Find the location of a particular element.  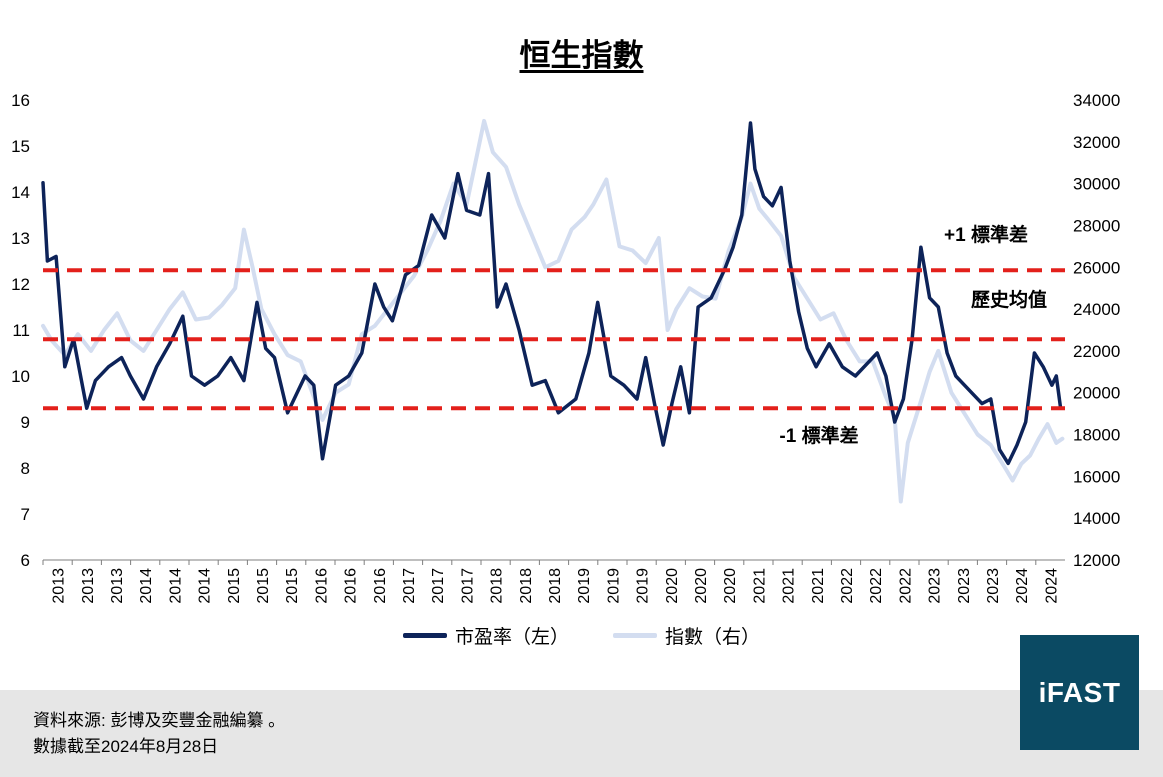

ifast-logo: iFAST is located at coordinates (1079, 692).